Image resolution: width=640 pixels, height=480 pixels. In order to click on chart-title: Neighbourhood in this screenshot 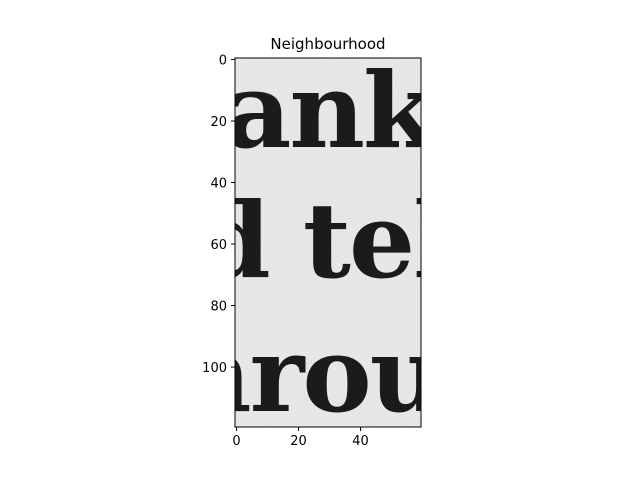, I will do `click(327, 44)`.